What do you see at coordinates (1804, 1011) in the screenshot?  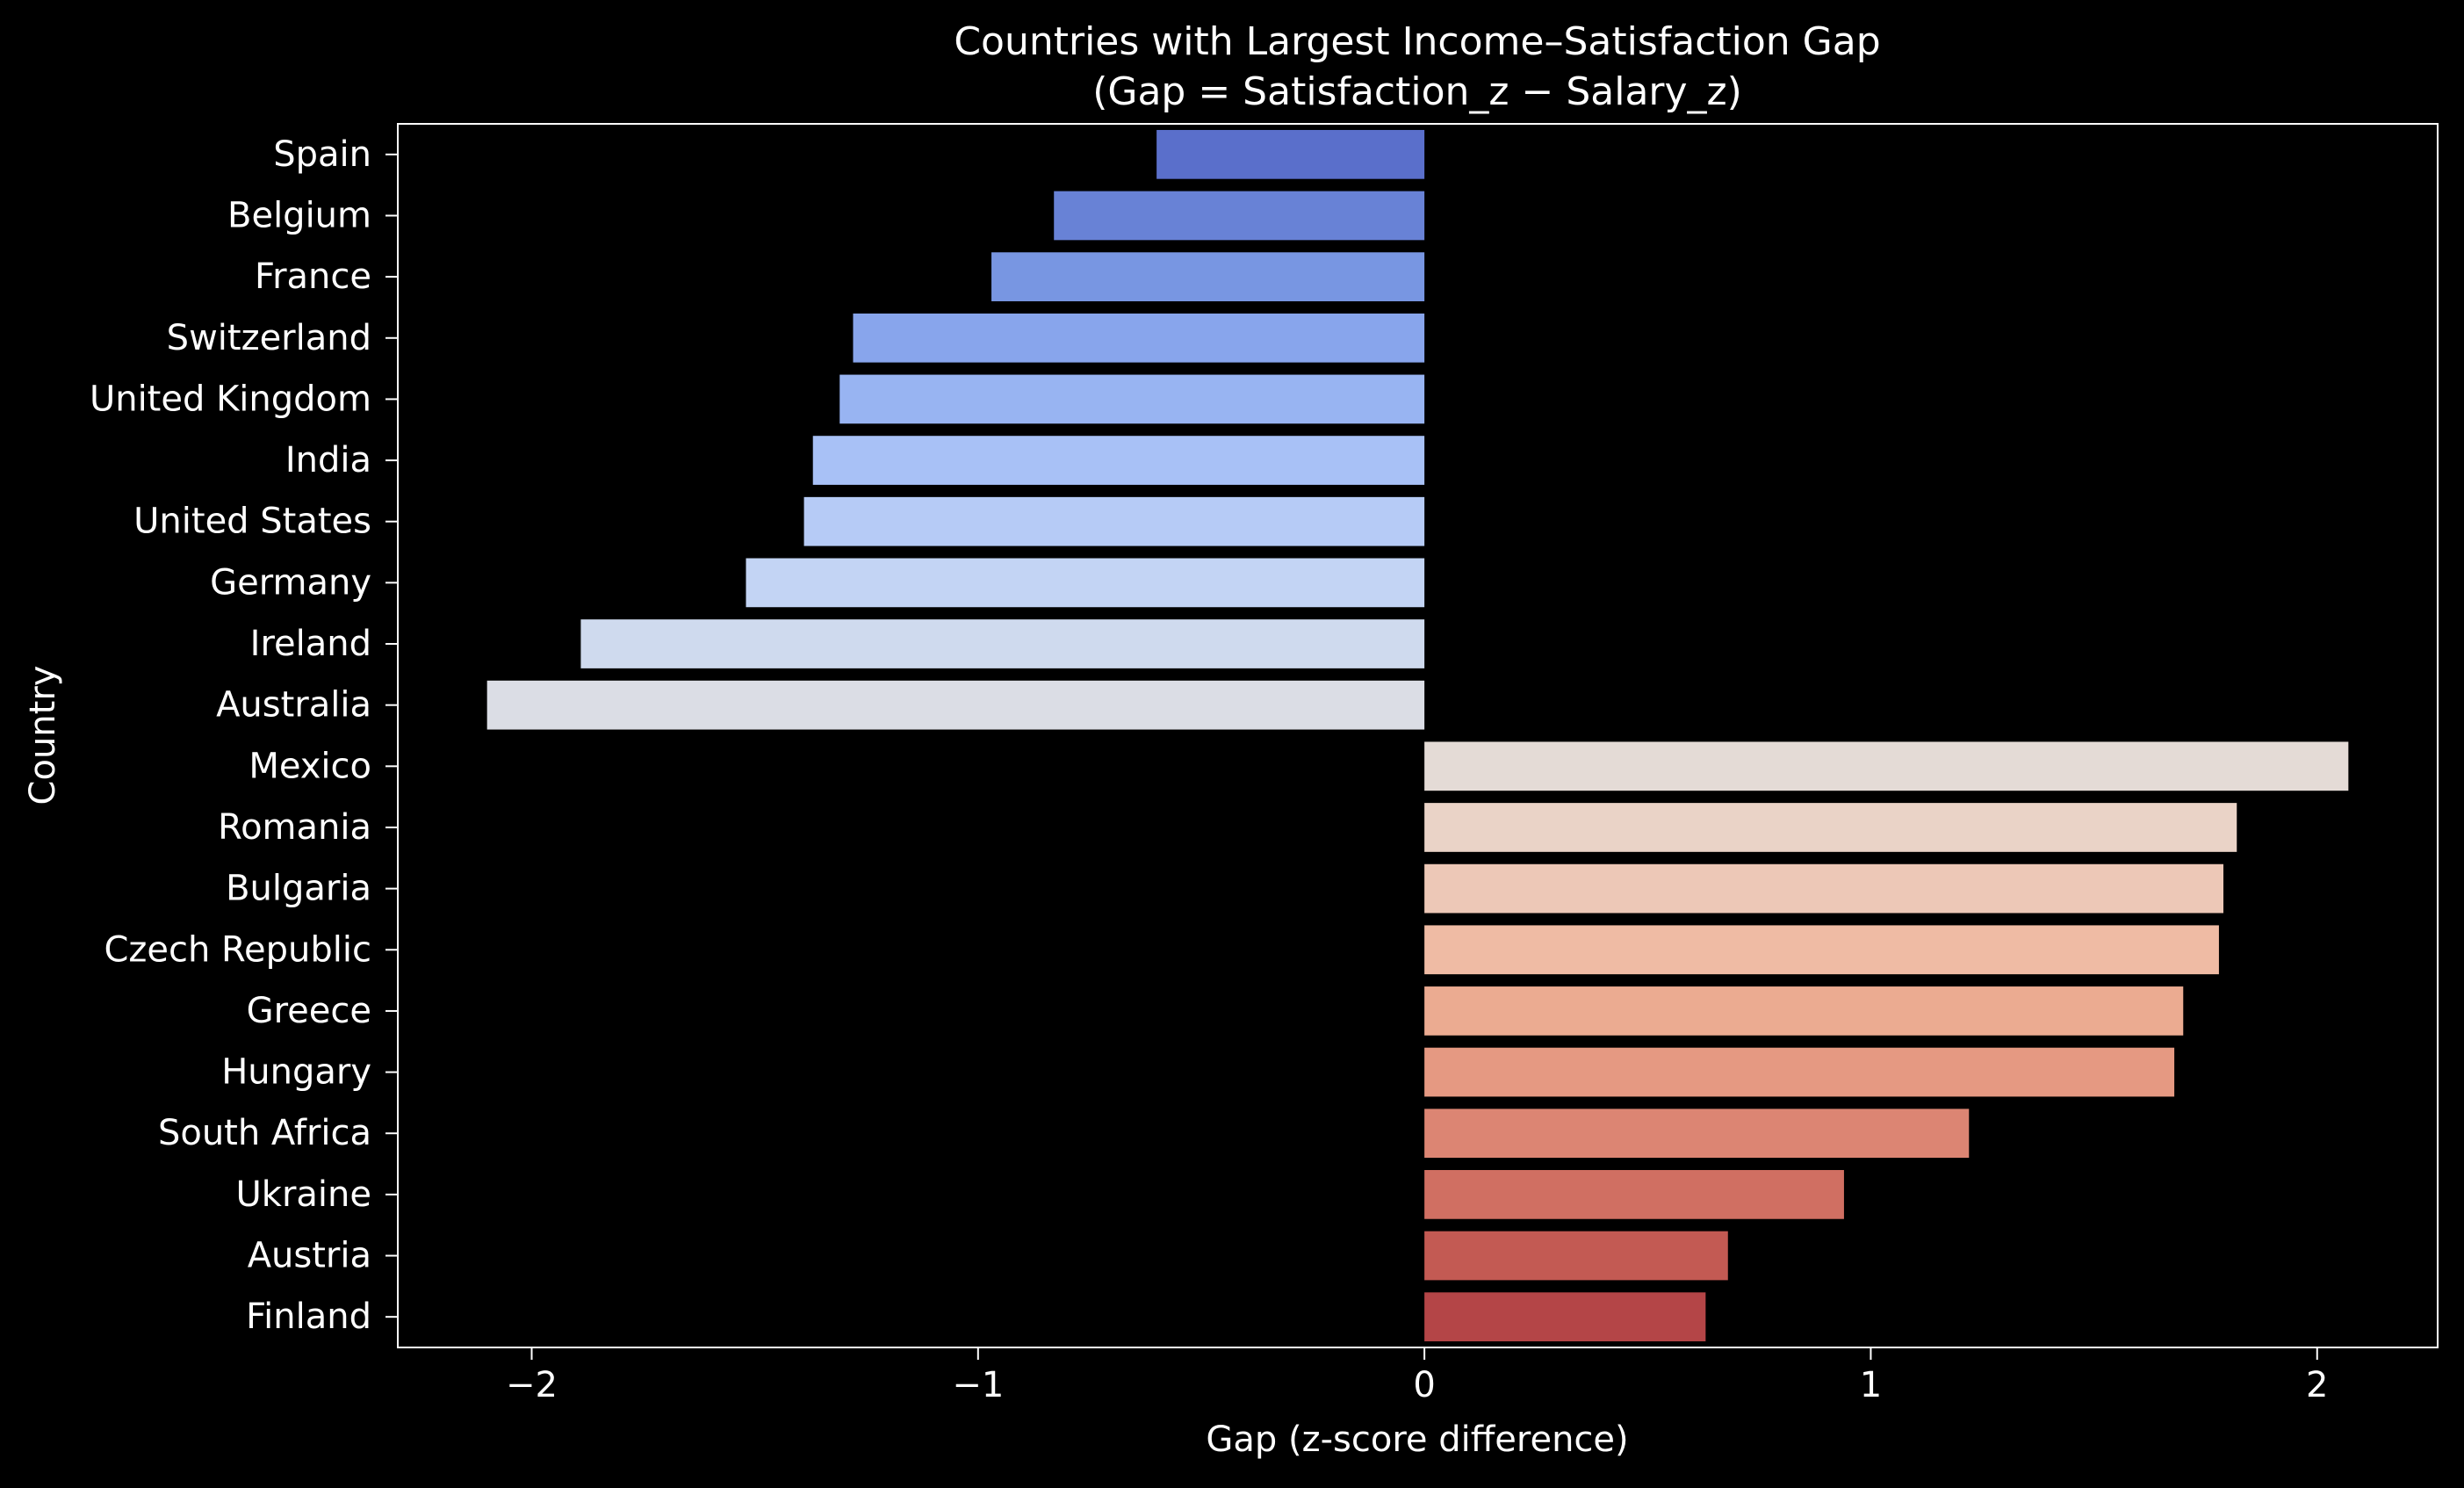 I see `bar-greece` at bounding box center [1804, 1011].